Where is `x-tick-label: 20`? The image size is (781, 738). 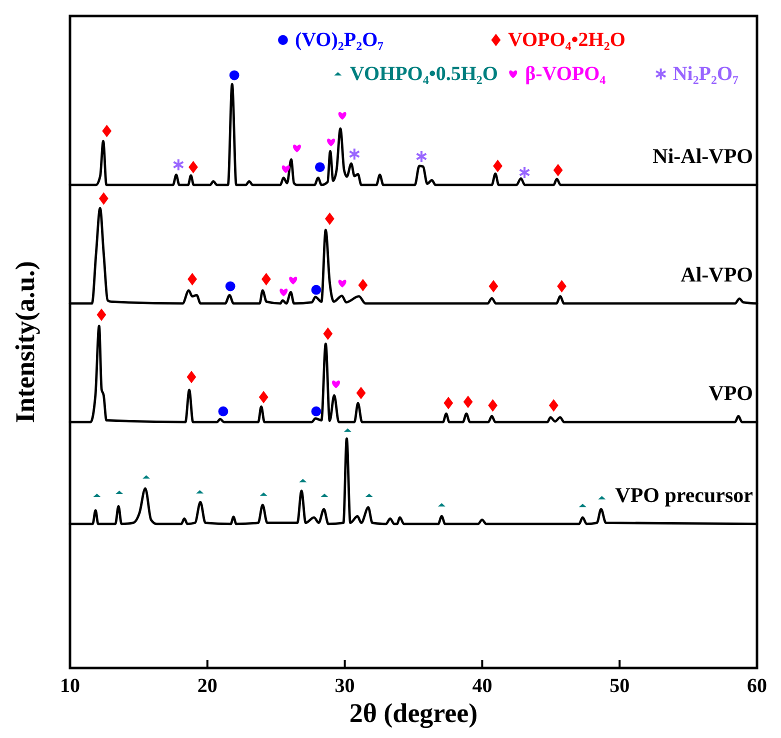 x-tick-label: 20 is located at coordinates (207, 686).